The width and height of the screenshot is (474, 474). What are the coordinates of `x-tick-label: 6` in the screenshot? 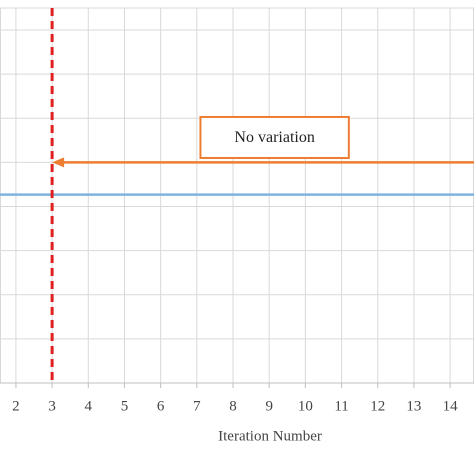 It's located at (161, 406).